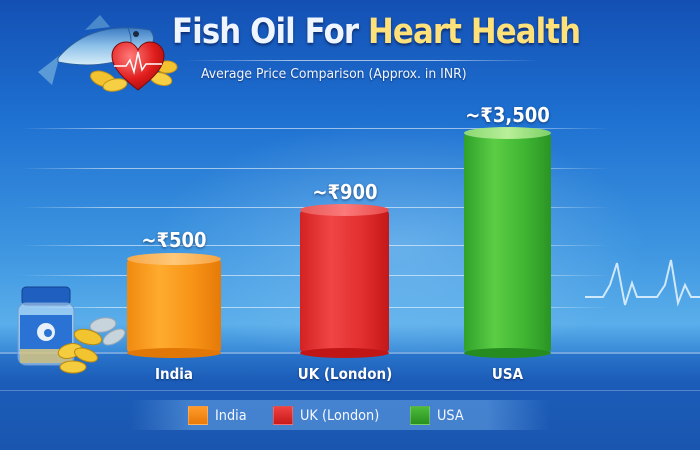  I want to click on title-highlight: Heart Health, so click(474, 32).